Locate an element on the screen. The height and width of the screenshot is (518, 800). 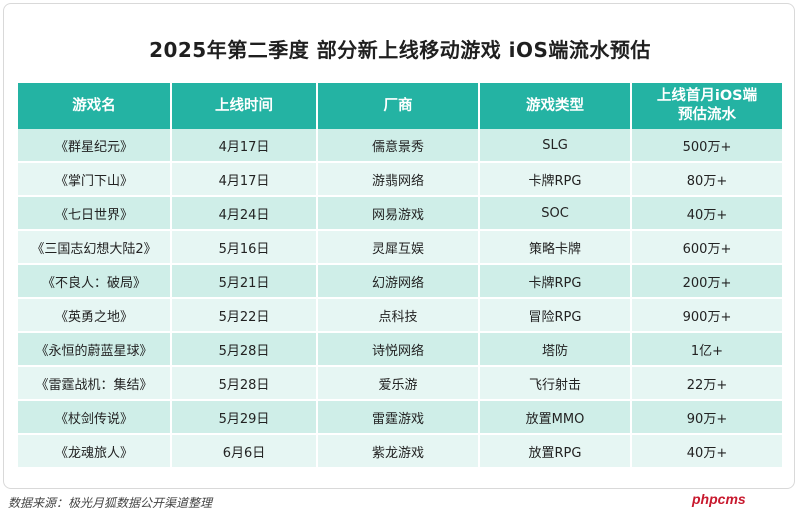
cell-game-name: 《永恒的蔚蓝星球》 is located at coordinates (94, 349).